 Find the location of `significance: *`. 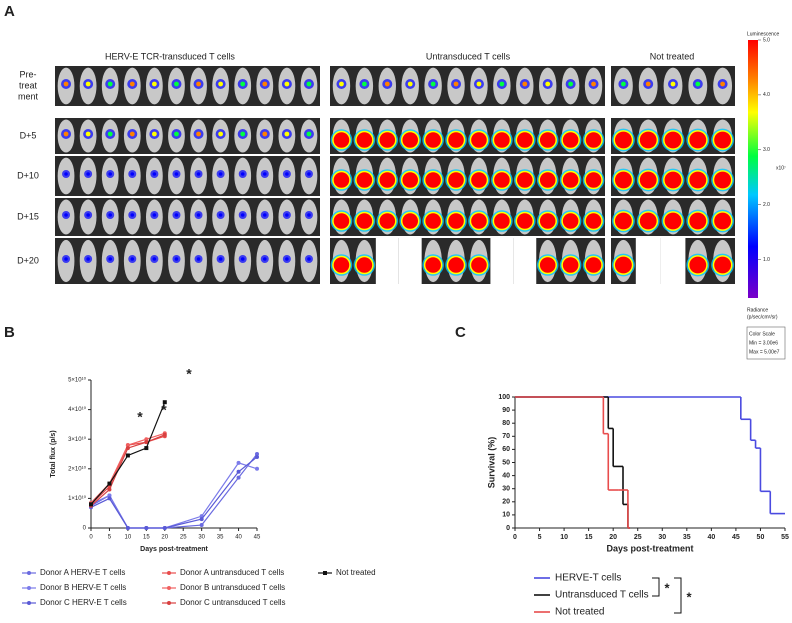

significance: * is located at coordinates (189, 374).